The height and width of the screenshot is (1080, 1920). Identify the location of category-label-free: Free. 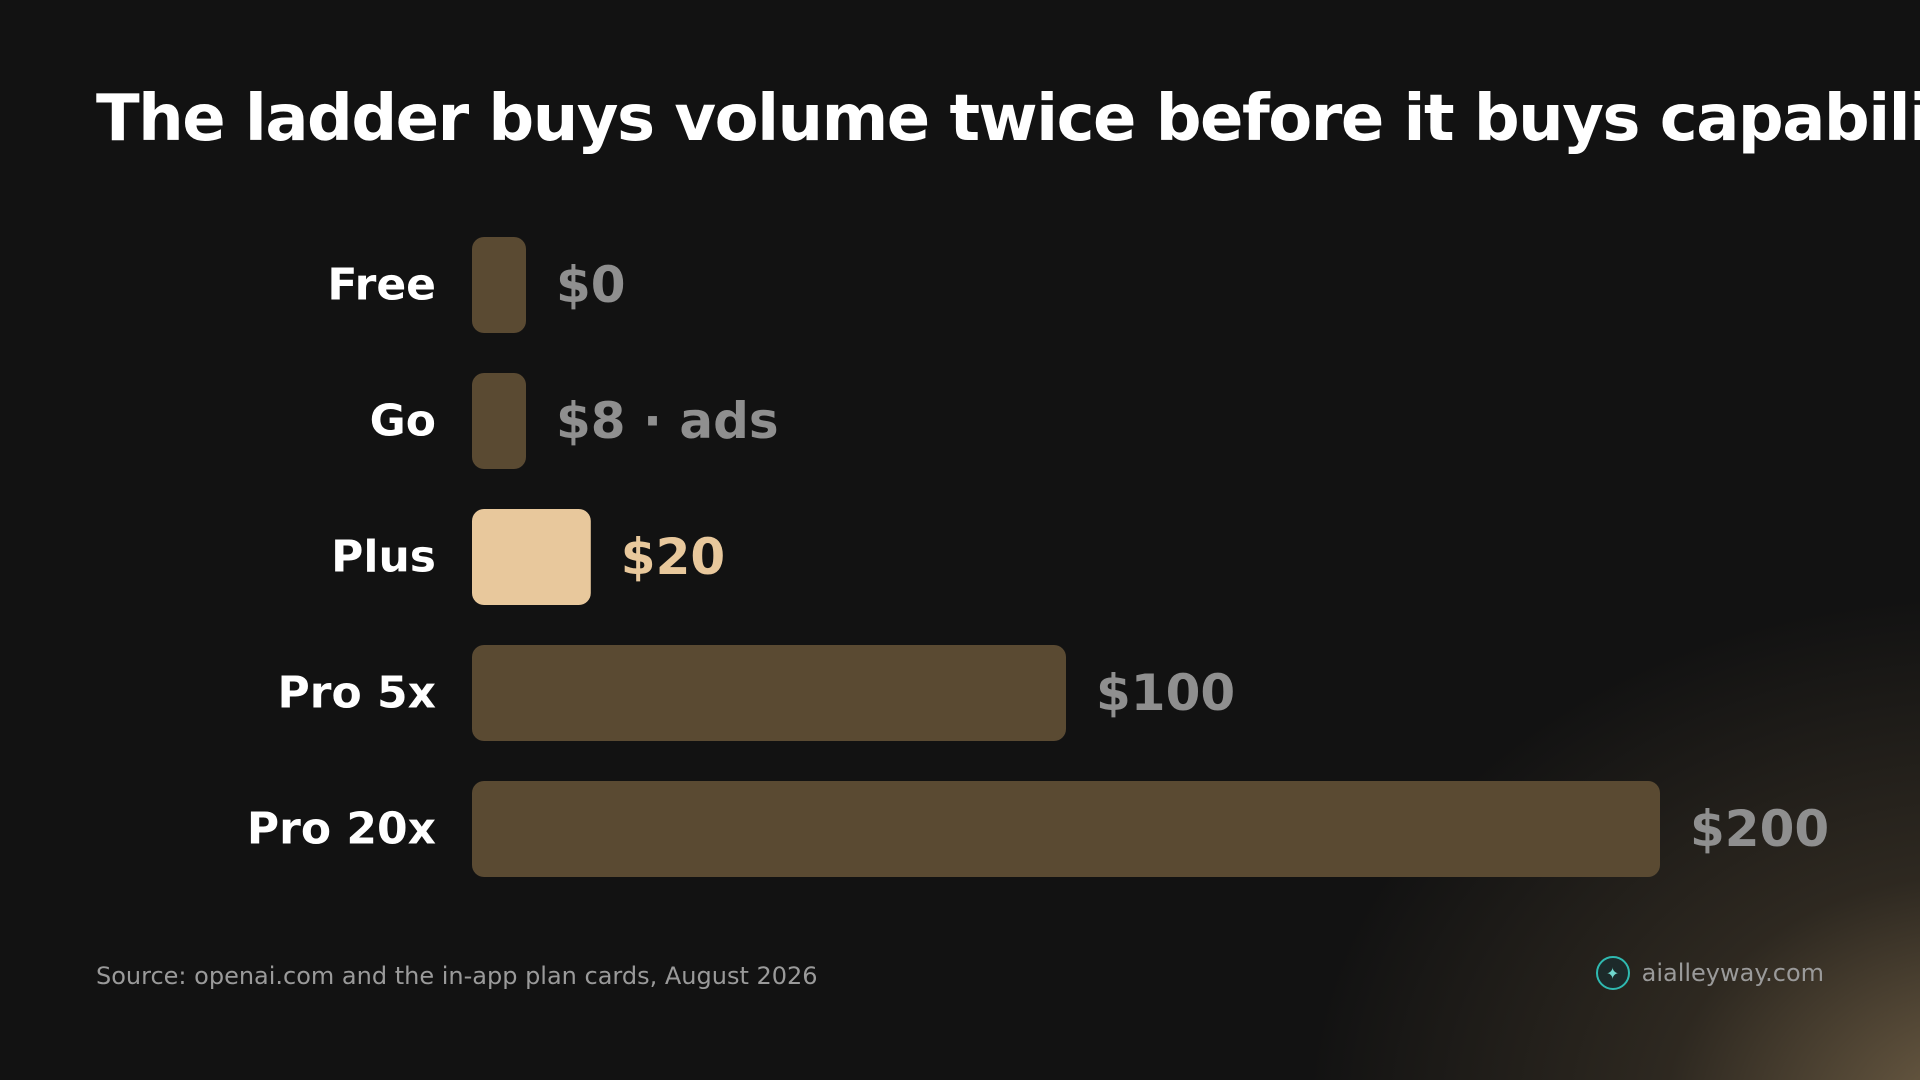
(381, 285).